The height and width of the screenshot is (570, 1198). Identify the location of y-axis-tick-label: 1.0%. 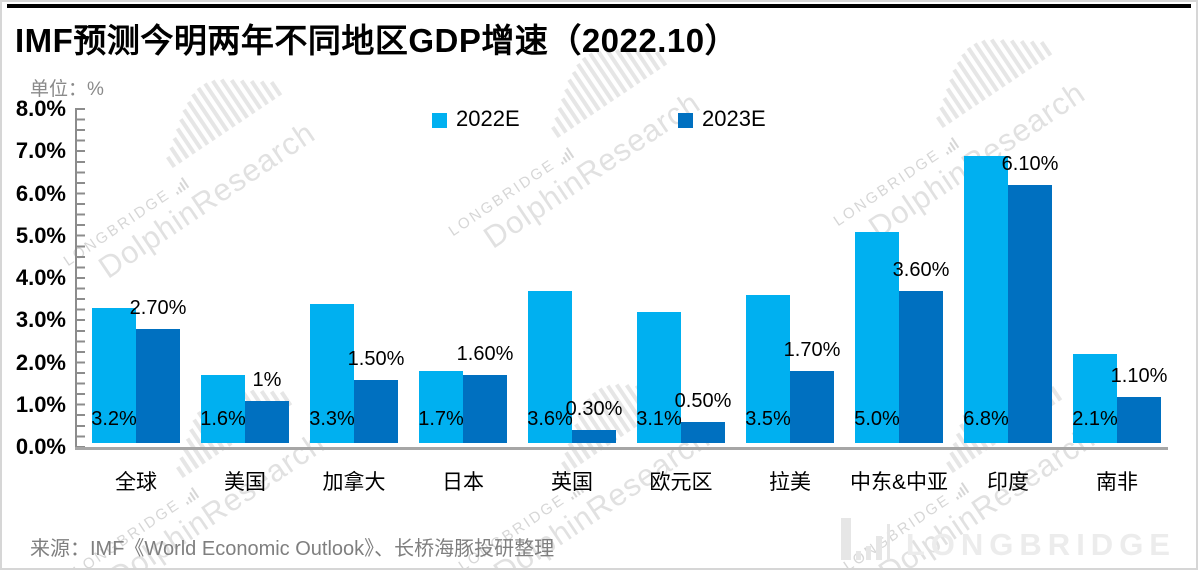
(40, 404).